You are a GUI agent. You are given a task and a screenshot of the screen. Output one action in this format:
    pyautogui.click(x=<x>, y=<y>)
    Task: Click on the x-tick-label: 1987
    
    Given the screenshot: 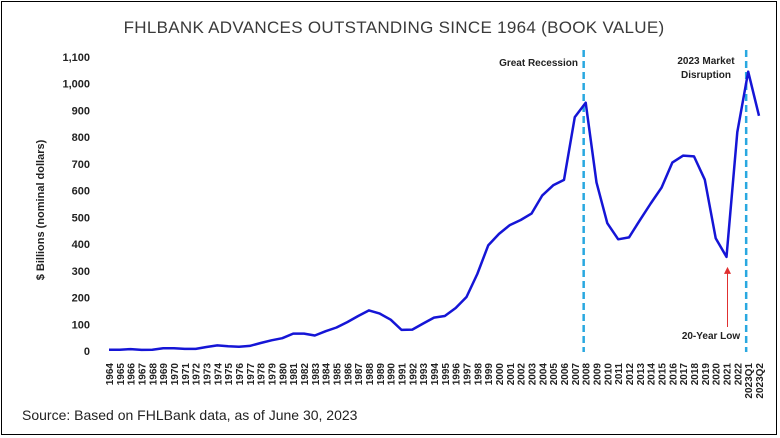 What is the action you would take?
    pyautogui.click(x=359, y=374)
    